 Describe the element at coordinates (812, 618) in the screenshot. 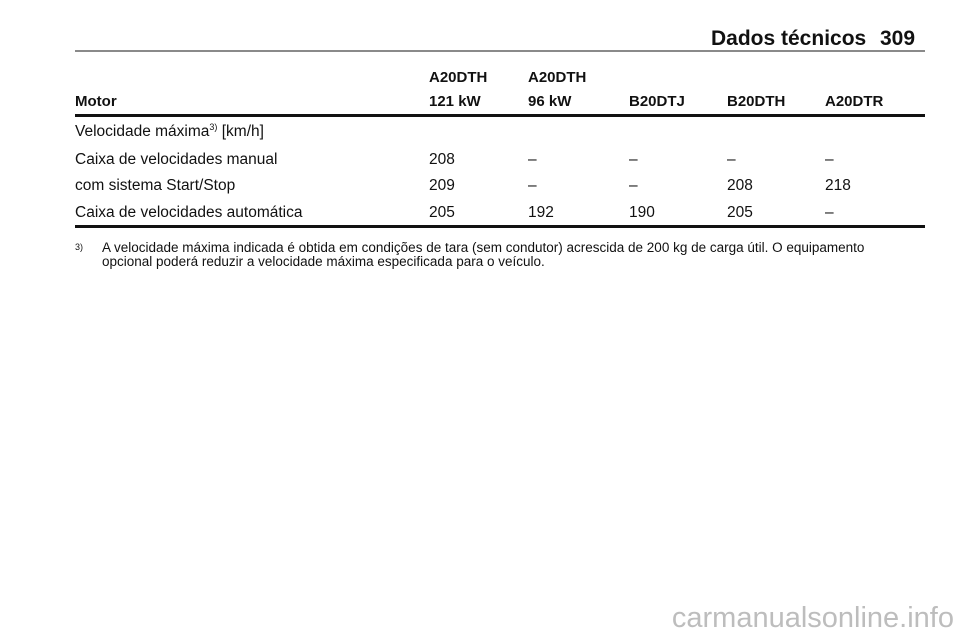

I see `watermark: carmanualsonline.info` at that location.